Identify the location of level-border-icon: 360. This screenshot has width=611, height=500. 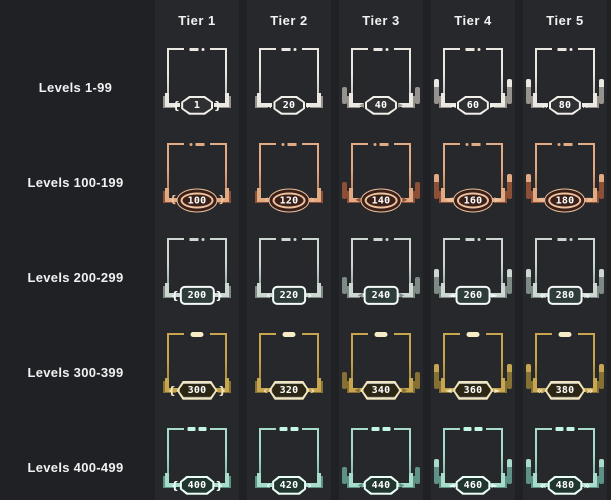
(473, 365).